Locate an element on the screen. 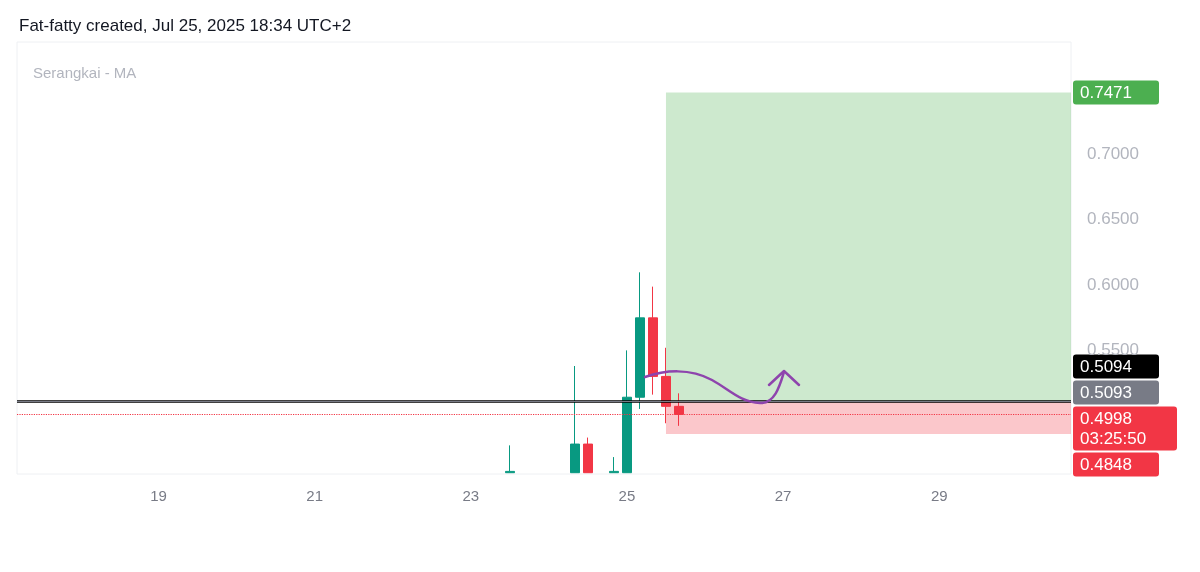  y-tick-label: 0.6000 is located at coordinates (1113, 284).